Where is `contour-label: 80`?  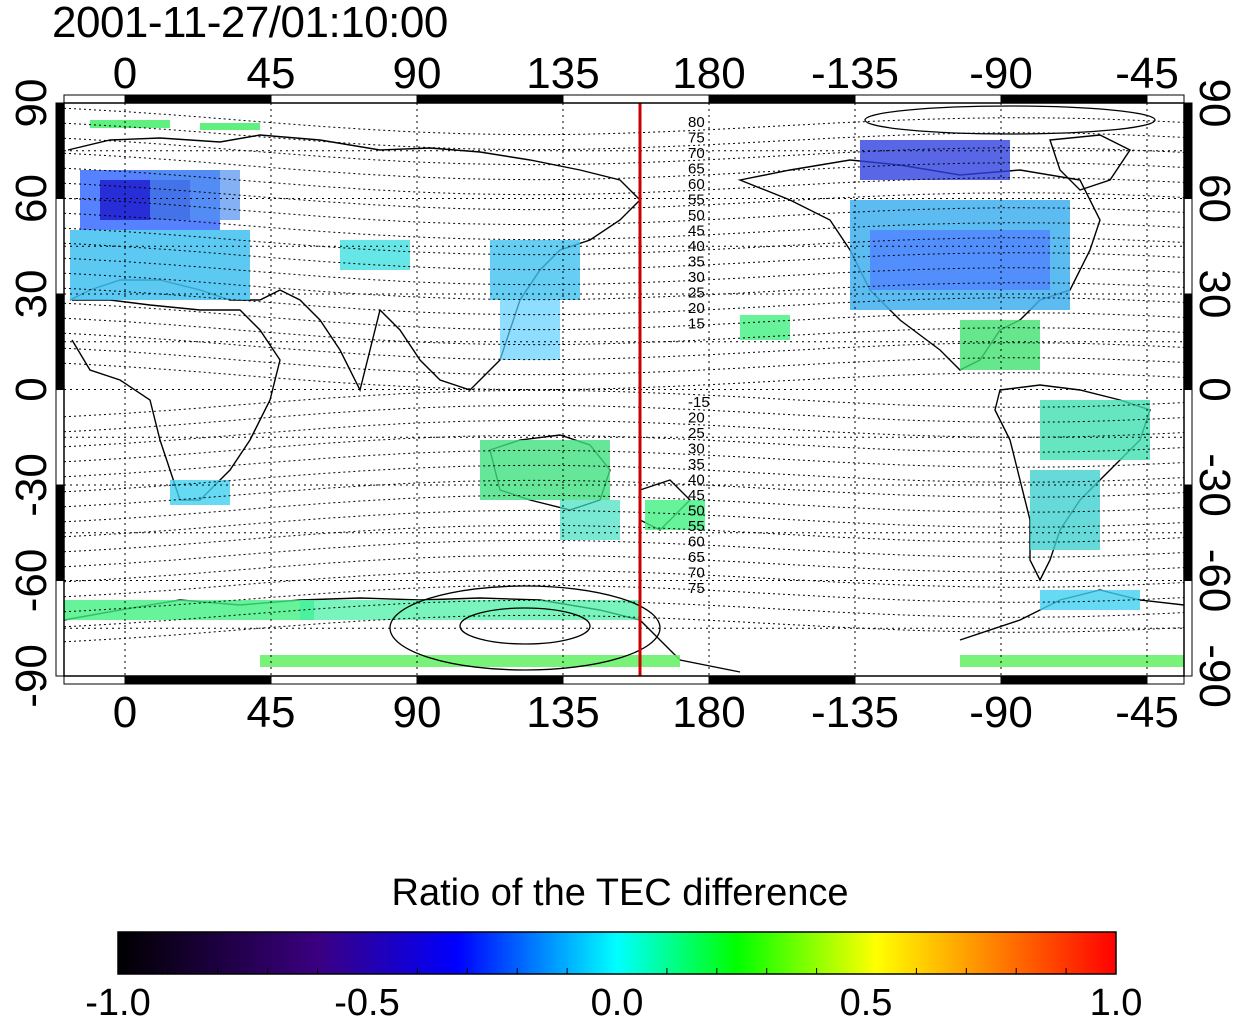 contour-label: 80 is located at coordinates (696, 122).